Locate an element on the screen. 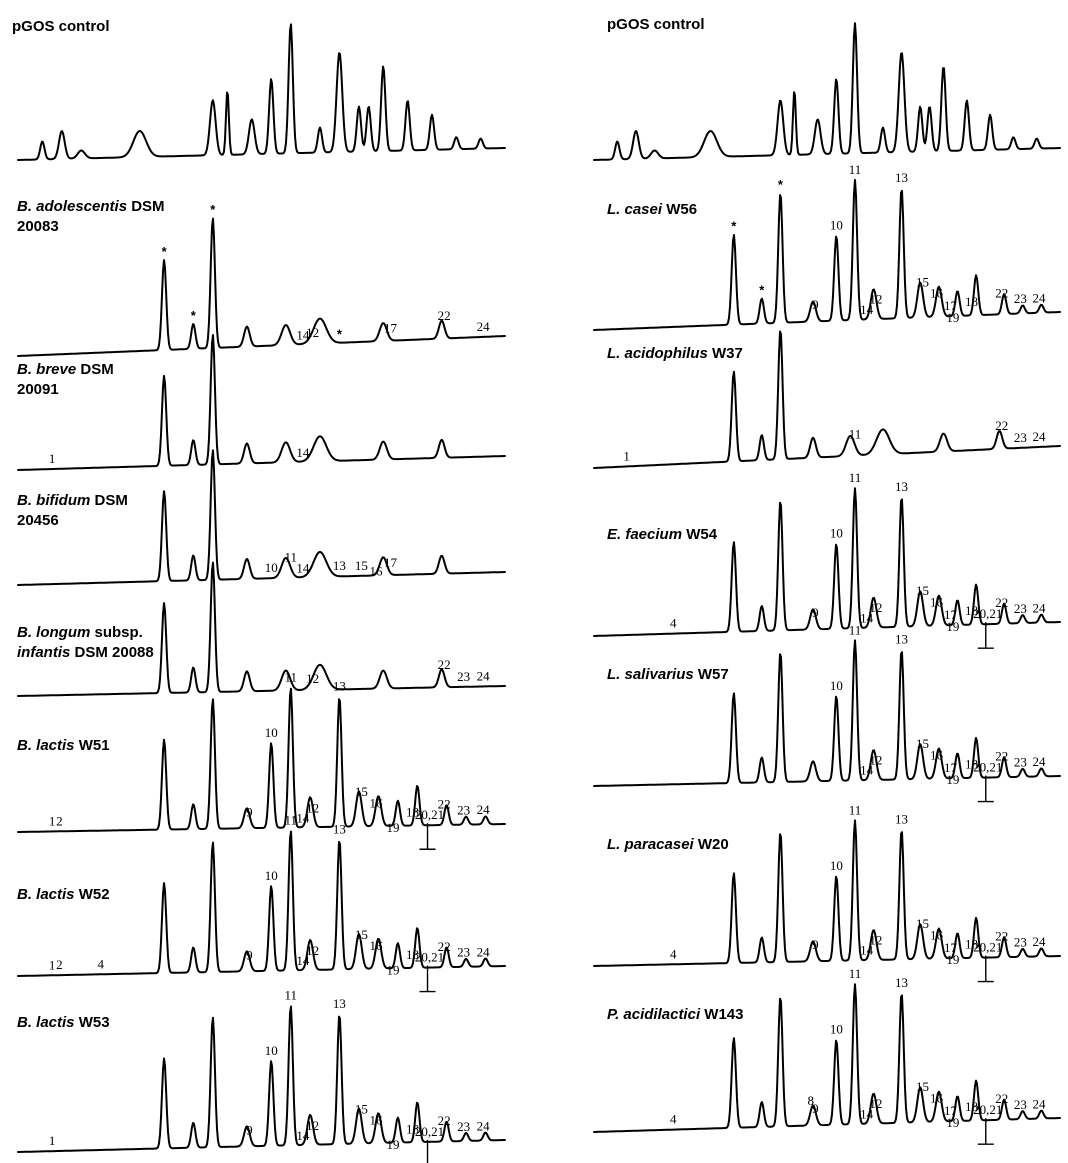 This screenshot has height=1163, width=1068. peak-label: 8 is located at coordinates (810, 1100).